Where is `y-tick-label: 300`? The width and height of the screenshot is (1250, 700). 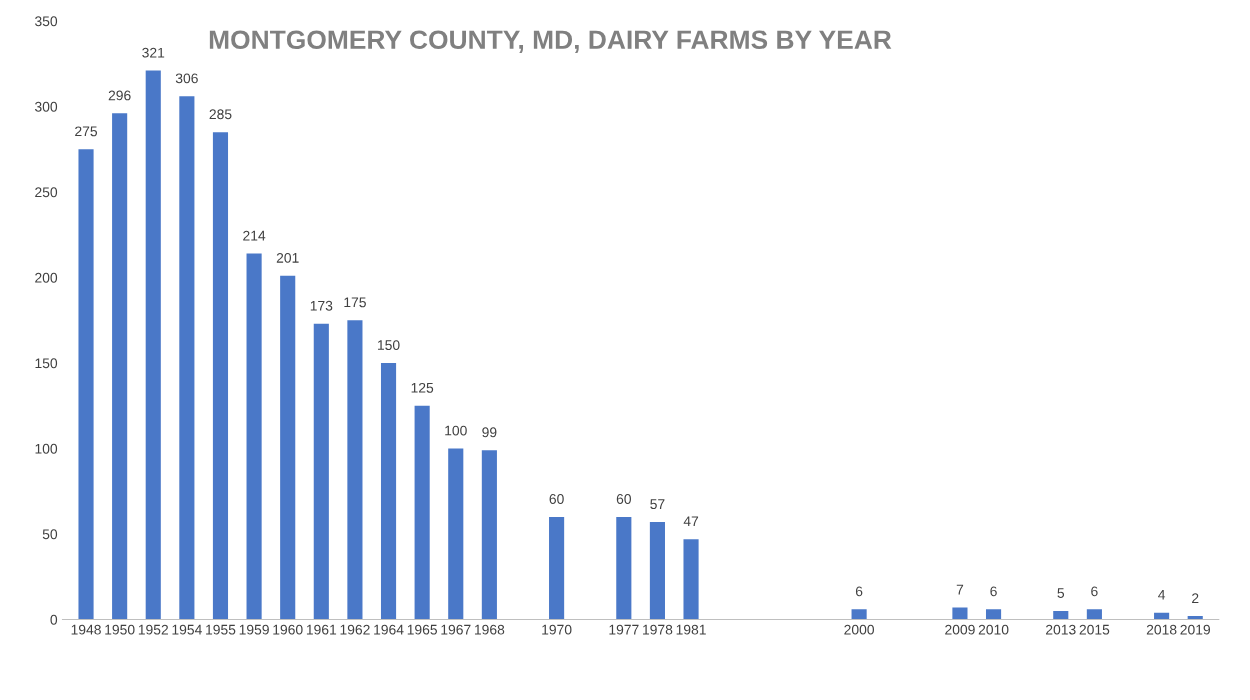 y-tick-label: 300 is located at coordinates (46, 106).